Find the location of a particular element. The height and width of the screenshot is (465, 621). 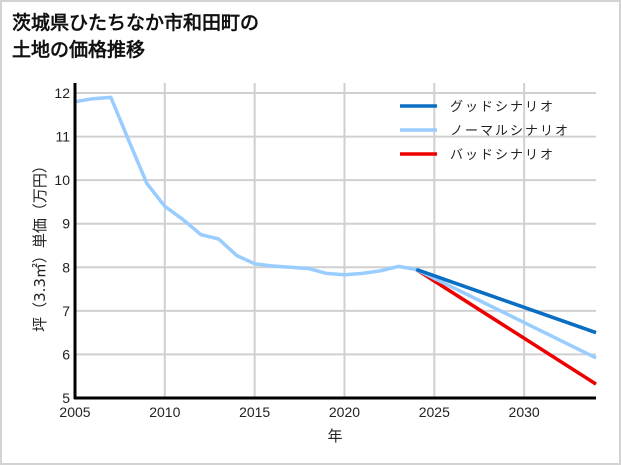

y-tick-label: 9 is located at coordinates (66, 224).